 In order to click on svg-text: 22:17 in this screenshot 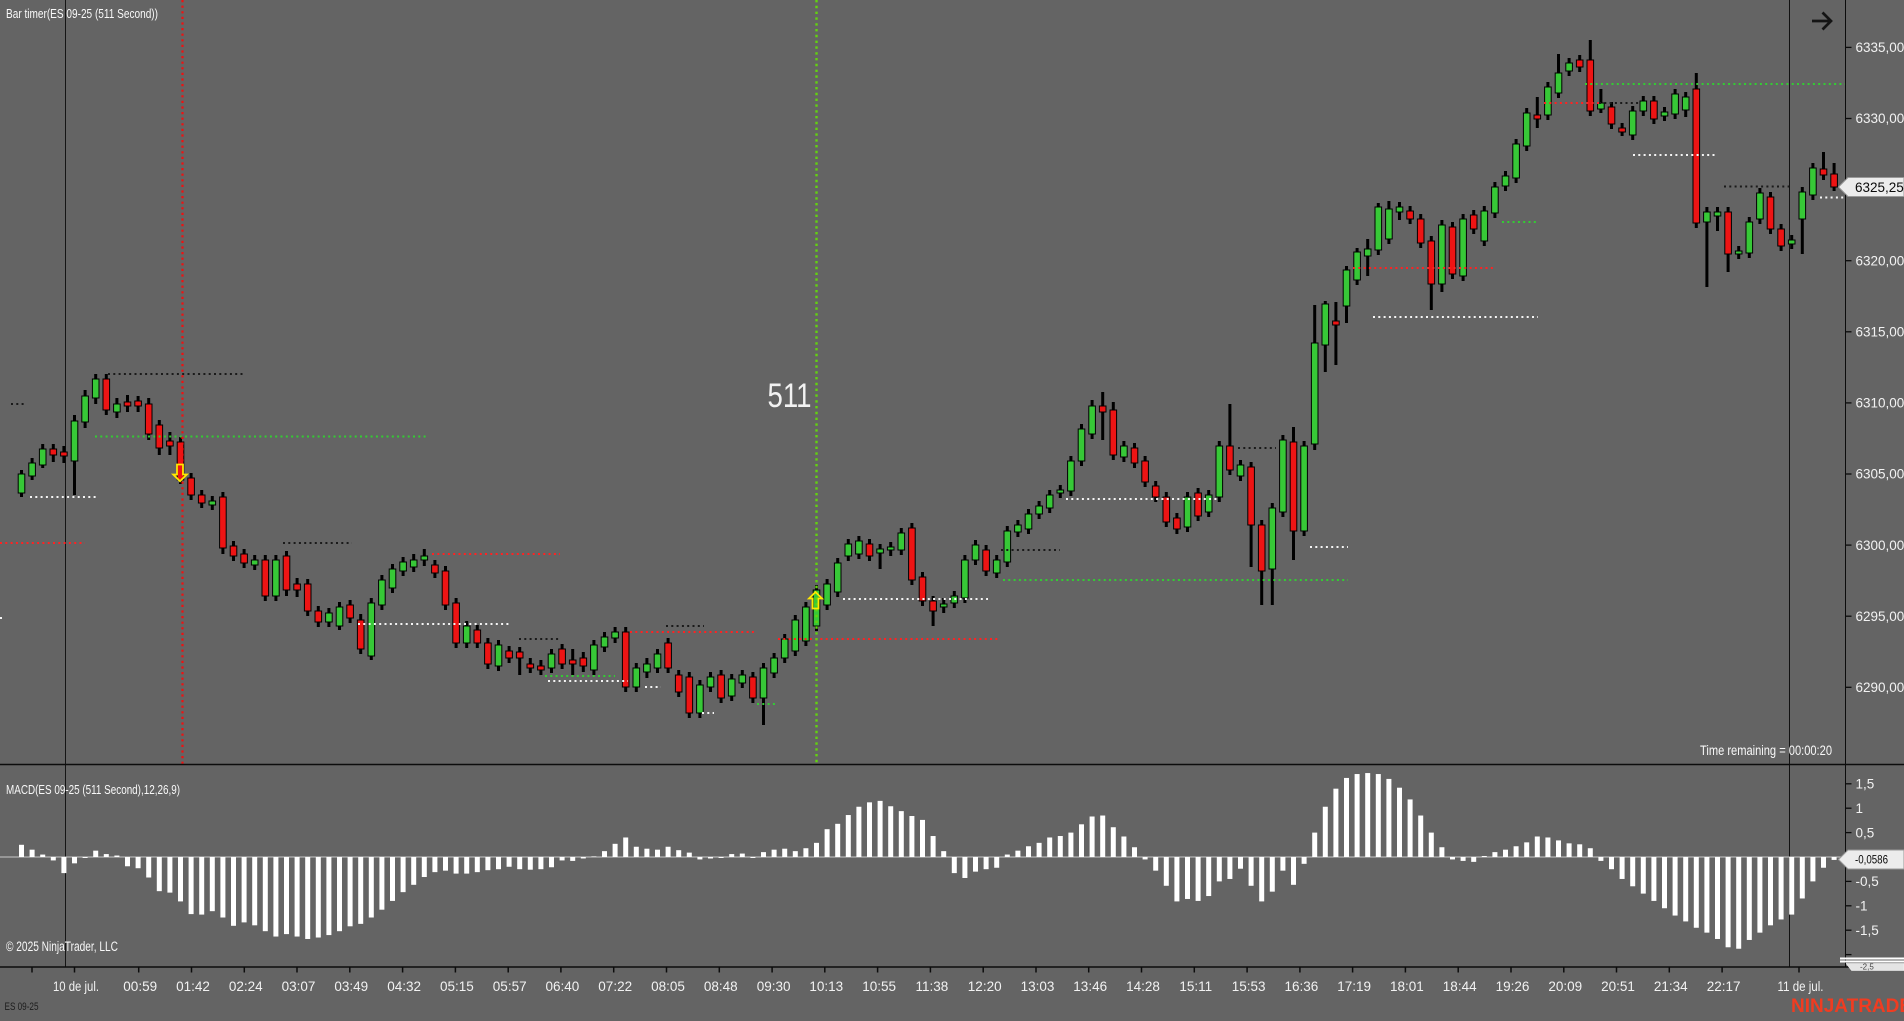, I will do `click(1724, 986)`.